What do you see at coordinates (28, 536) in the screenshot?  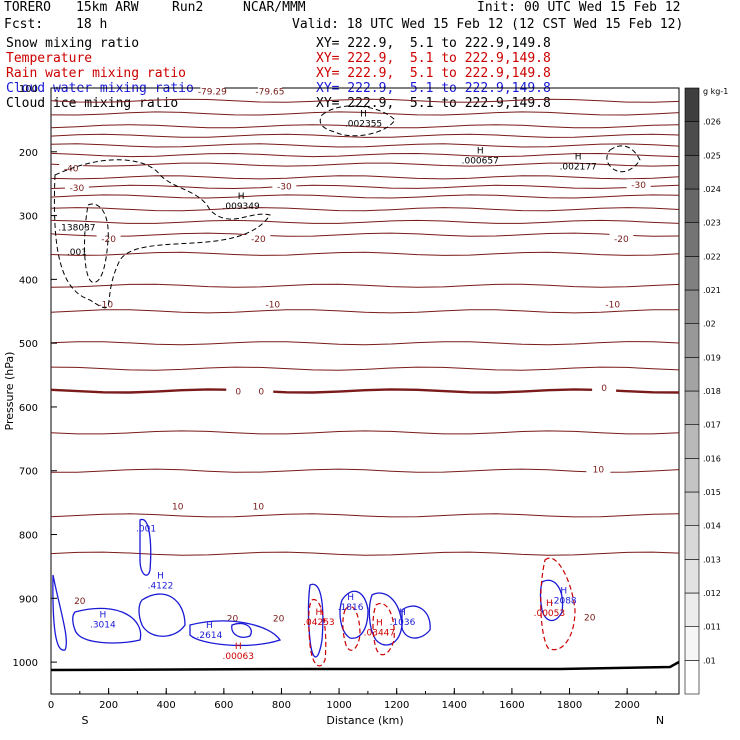 I see `y-tick-label: 800` at bounding box center [28, 536].